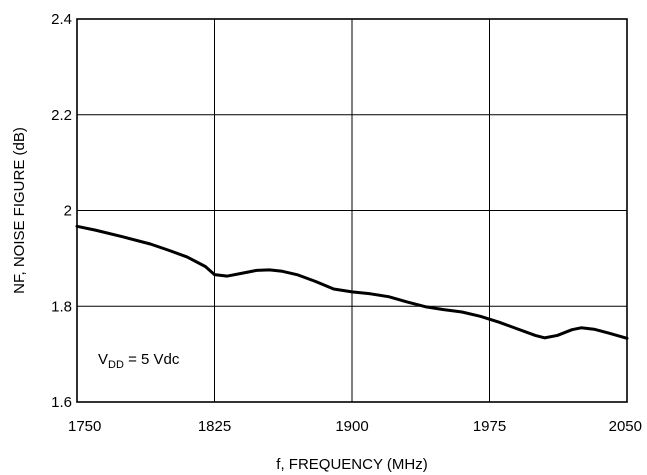 Image resolution: width=647 pixels, height=475 pixels. I want to click on vdd-annotation-base: V, so click(103, 359).